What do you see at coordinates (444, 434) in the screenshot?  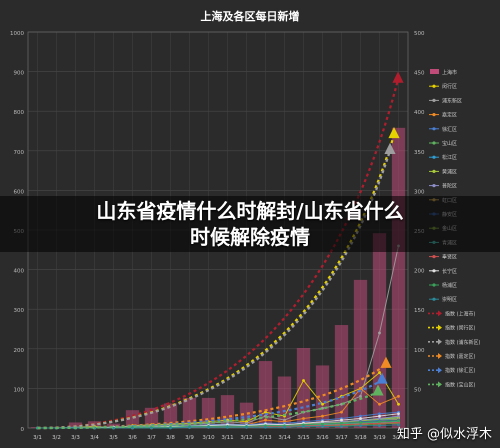 I see `zhihu-watermark: 知乎 @似水浮木` at bounding box center [444, 434].